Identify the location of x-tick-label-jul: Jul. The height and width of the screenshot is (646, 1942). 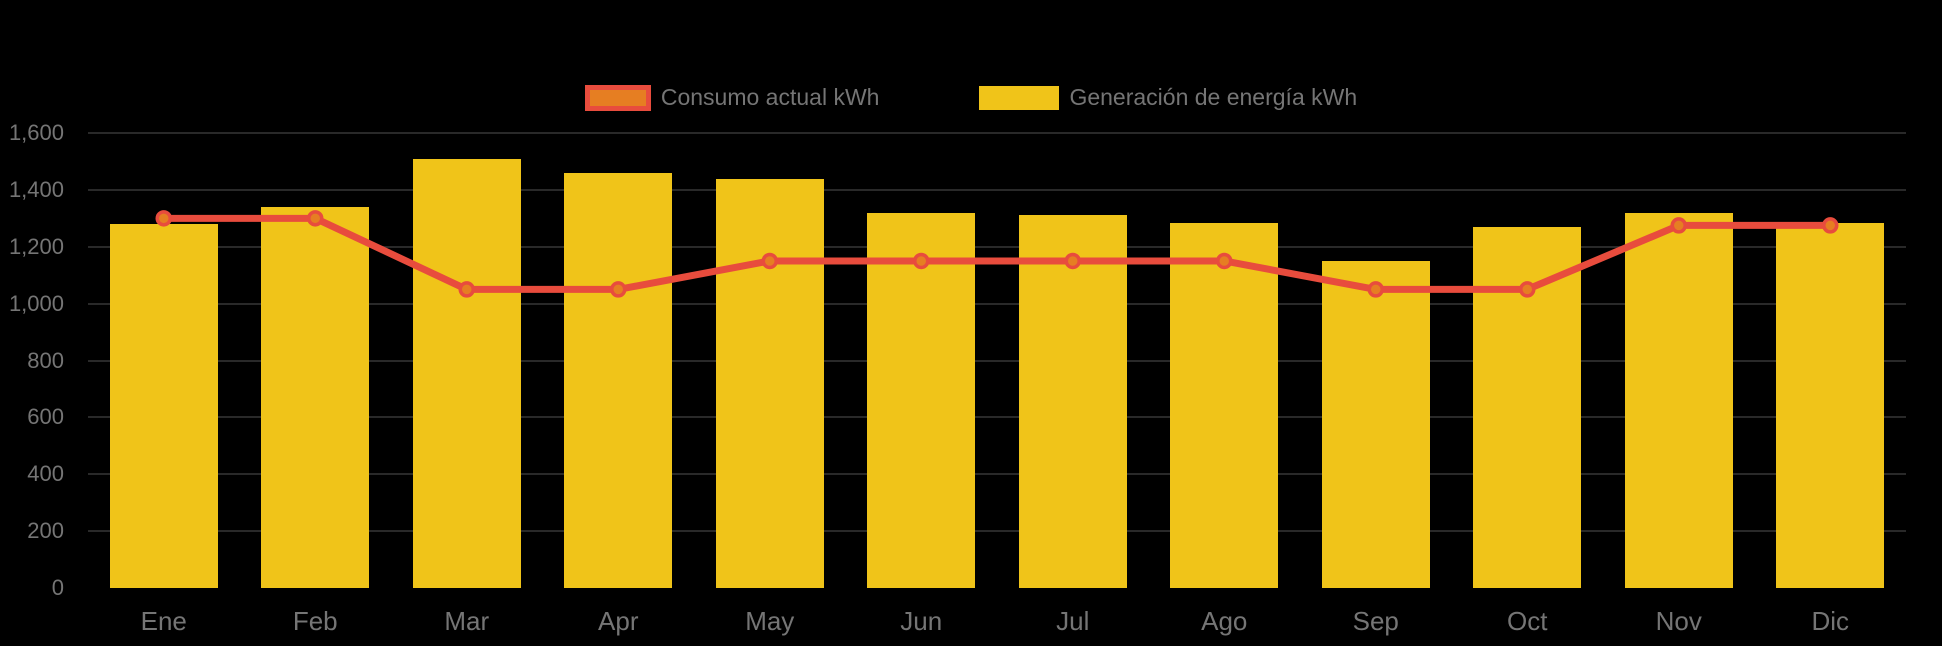
(1073, 621).